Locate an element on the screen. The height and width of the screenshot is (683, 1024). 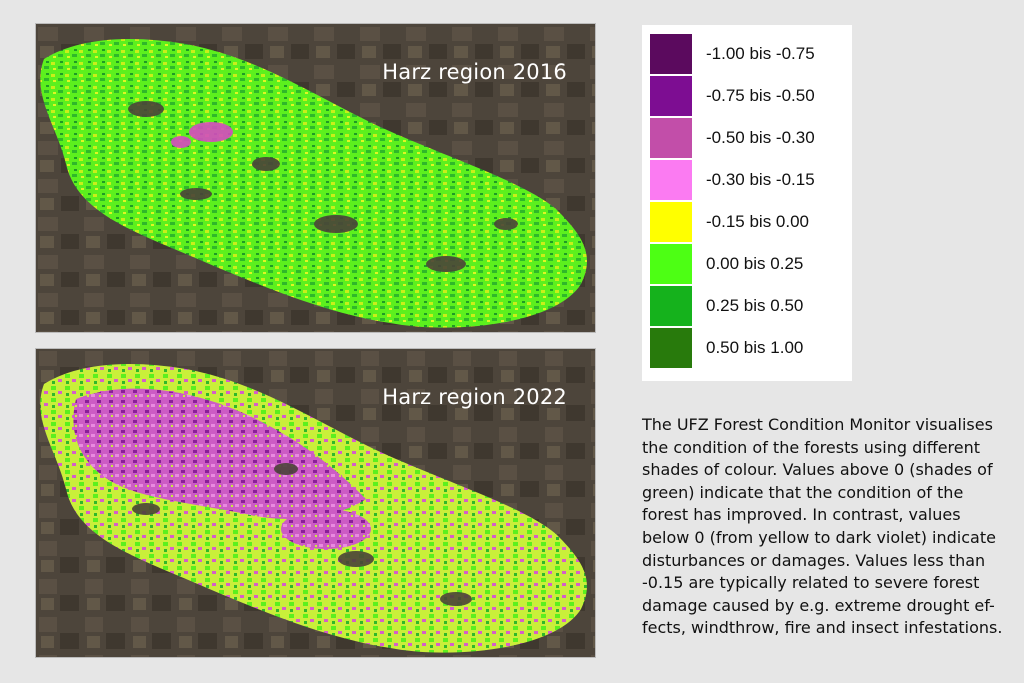
map-title-2016: Harz region 2016 is located at coordinates (474, 72).